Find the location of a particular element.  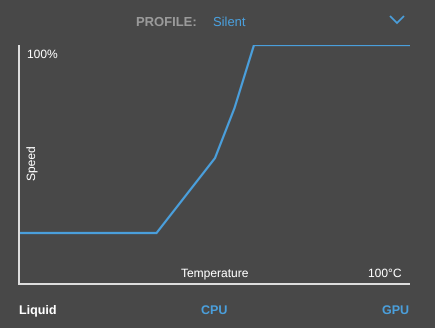

annotation: 100% is located at coordinates (42, 54).